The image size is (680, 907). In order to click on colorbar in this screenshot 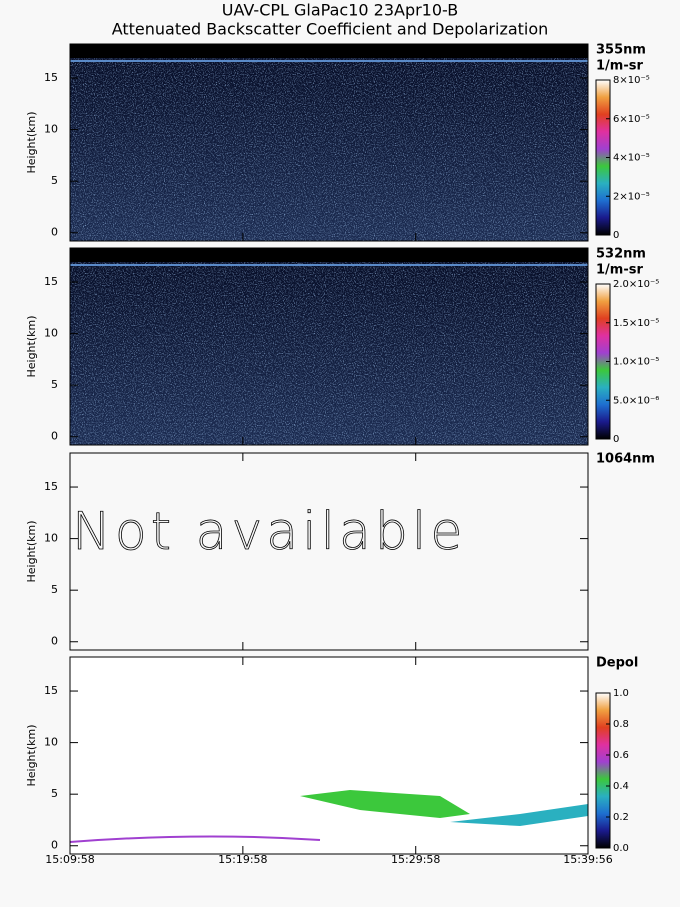, I will do `click(603, 770)`.